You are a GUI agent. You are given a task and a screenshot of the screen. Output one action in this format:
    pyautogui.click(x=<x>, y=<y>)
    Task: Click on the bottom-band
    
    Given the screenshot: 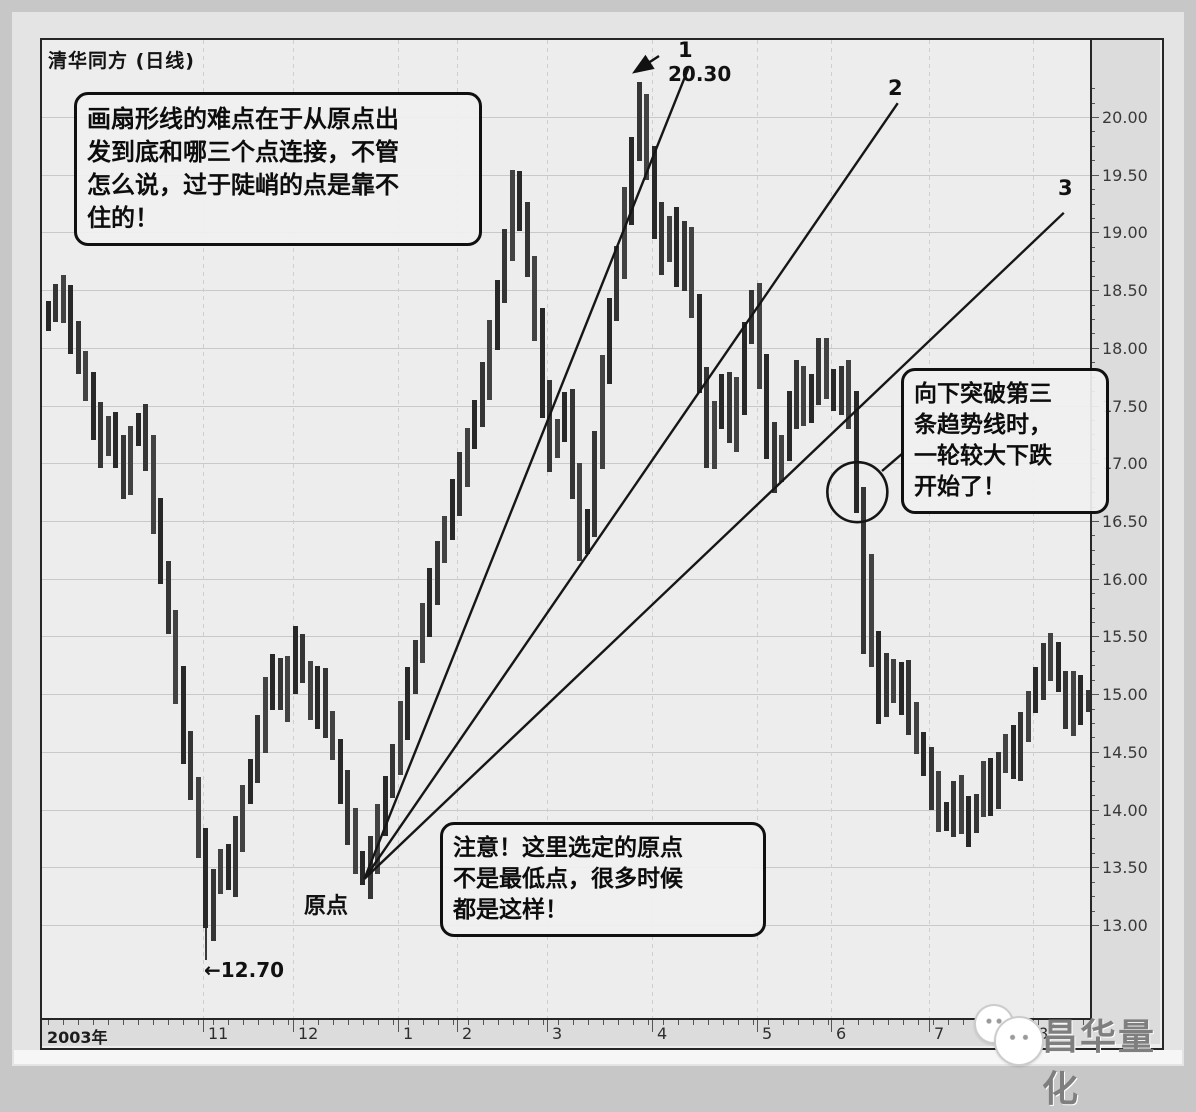 What is the action you would take?
    pyautogui.click(x=598, y=1057)
    